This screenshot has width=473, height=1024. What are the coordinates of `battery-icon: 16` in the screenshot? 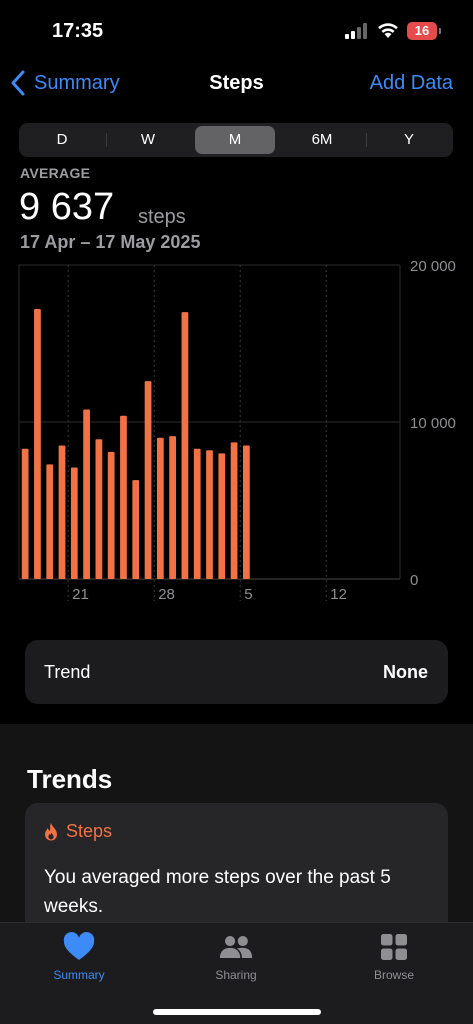 It's located at (424, 31).